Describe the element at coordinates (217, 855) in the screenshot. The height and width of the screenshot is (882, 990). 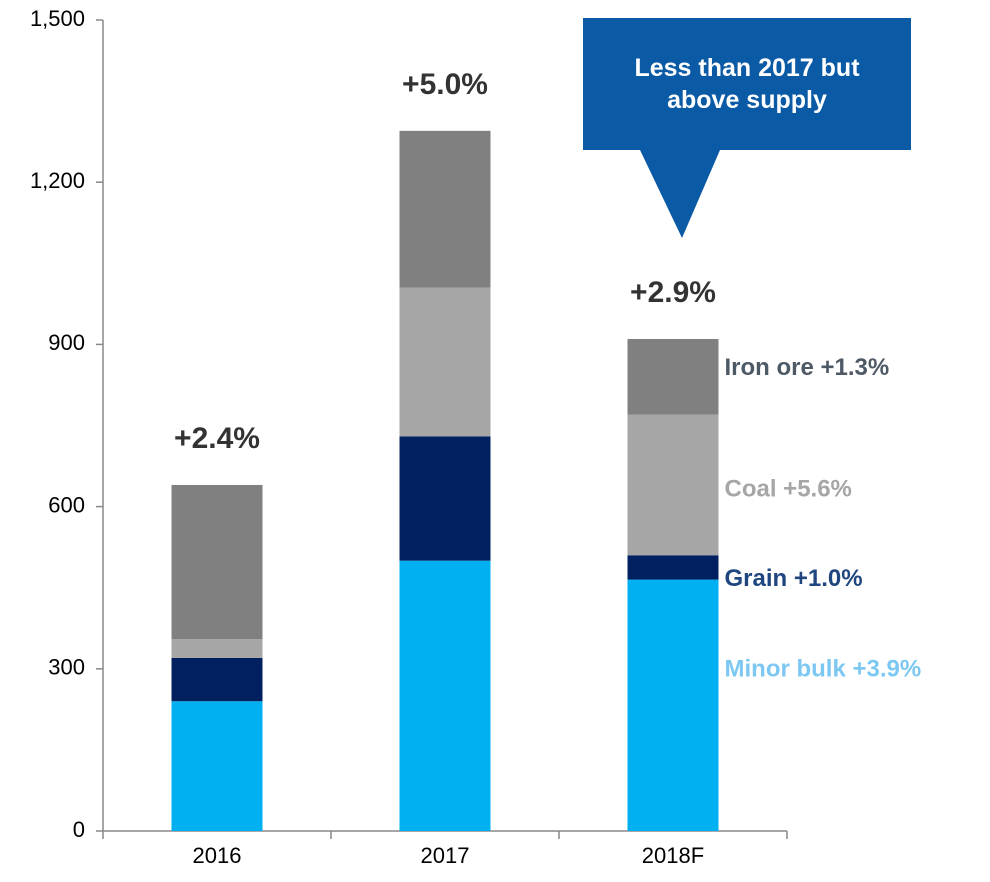
I see `x-tick-label: 2016` at that location.